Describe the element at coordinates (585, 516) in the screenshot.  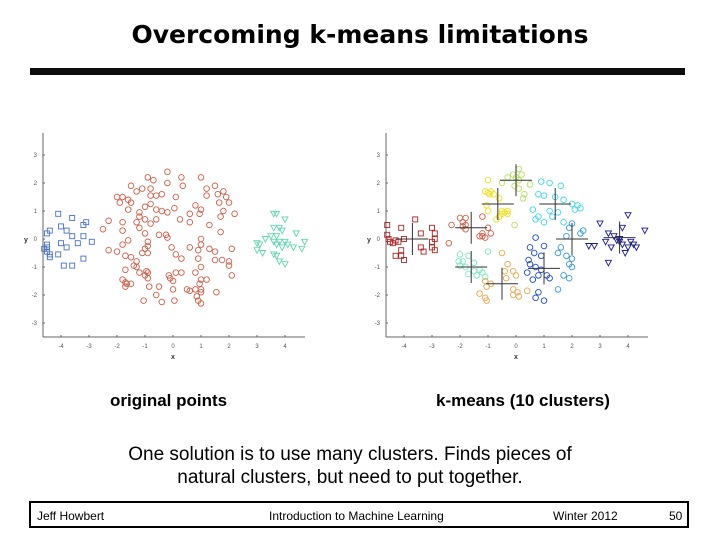
I see `footer-term: Winter 2012` at that location.